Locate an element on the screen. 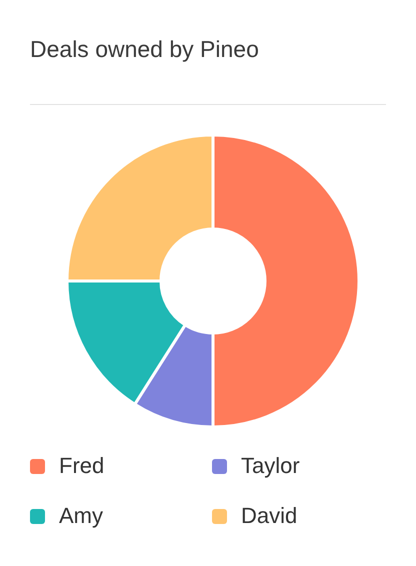 The image size is (416, 566). legend-label: David is located at coordinates (269, 516).